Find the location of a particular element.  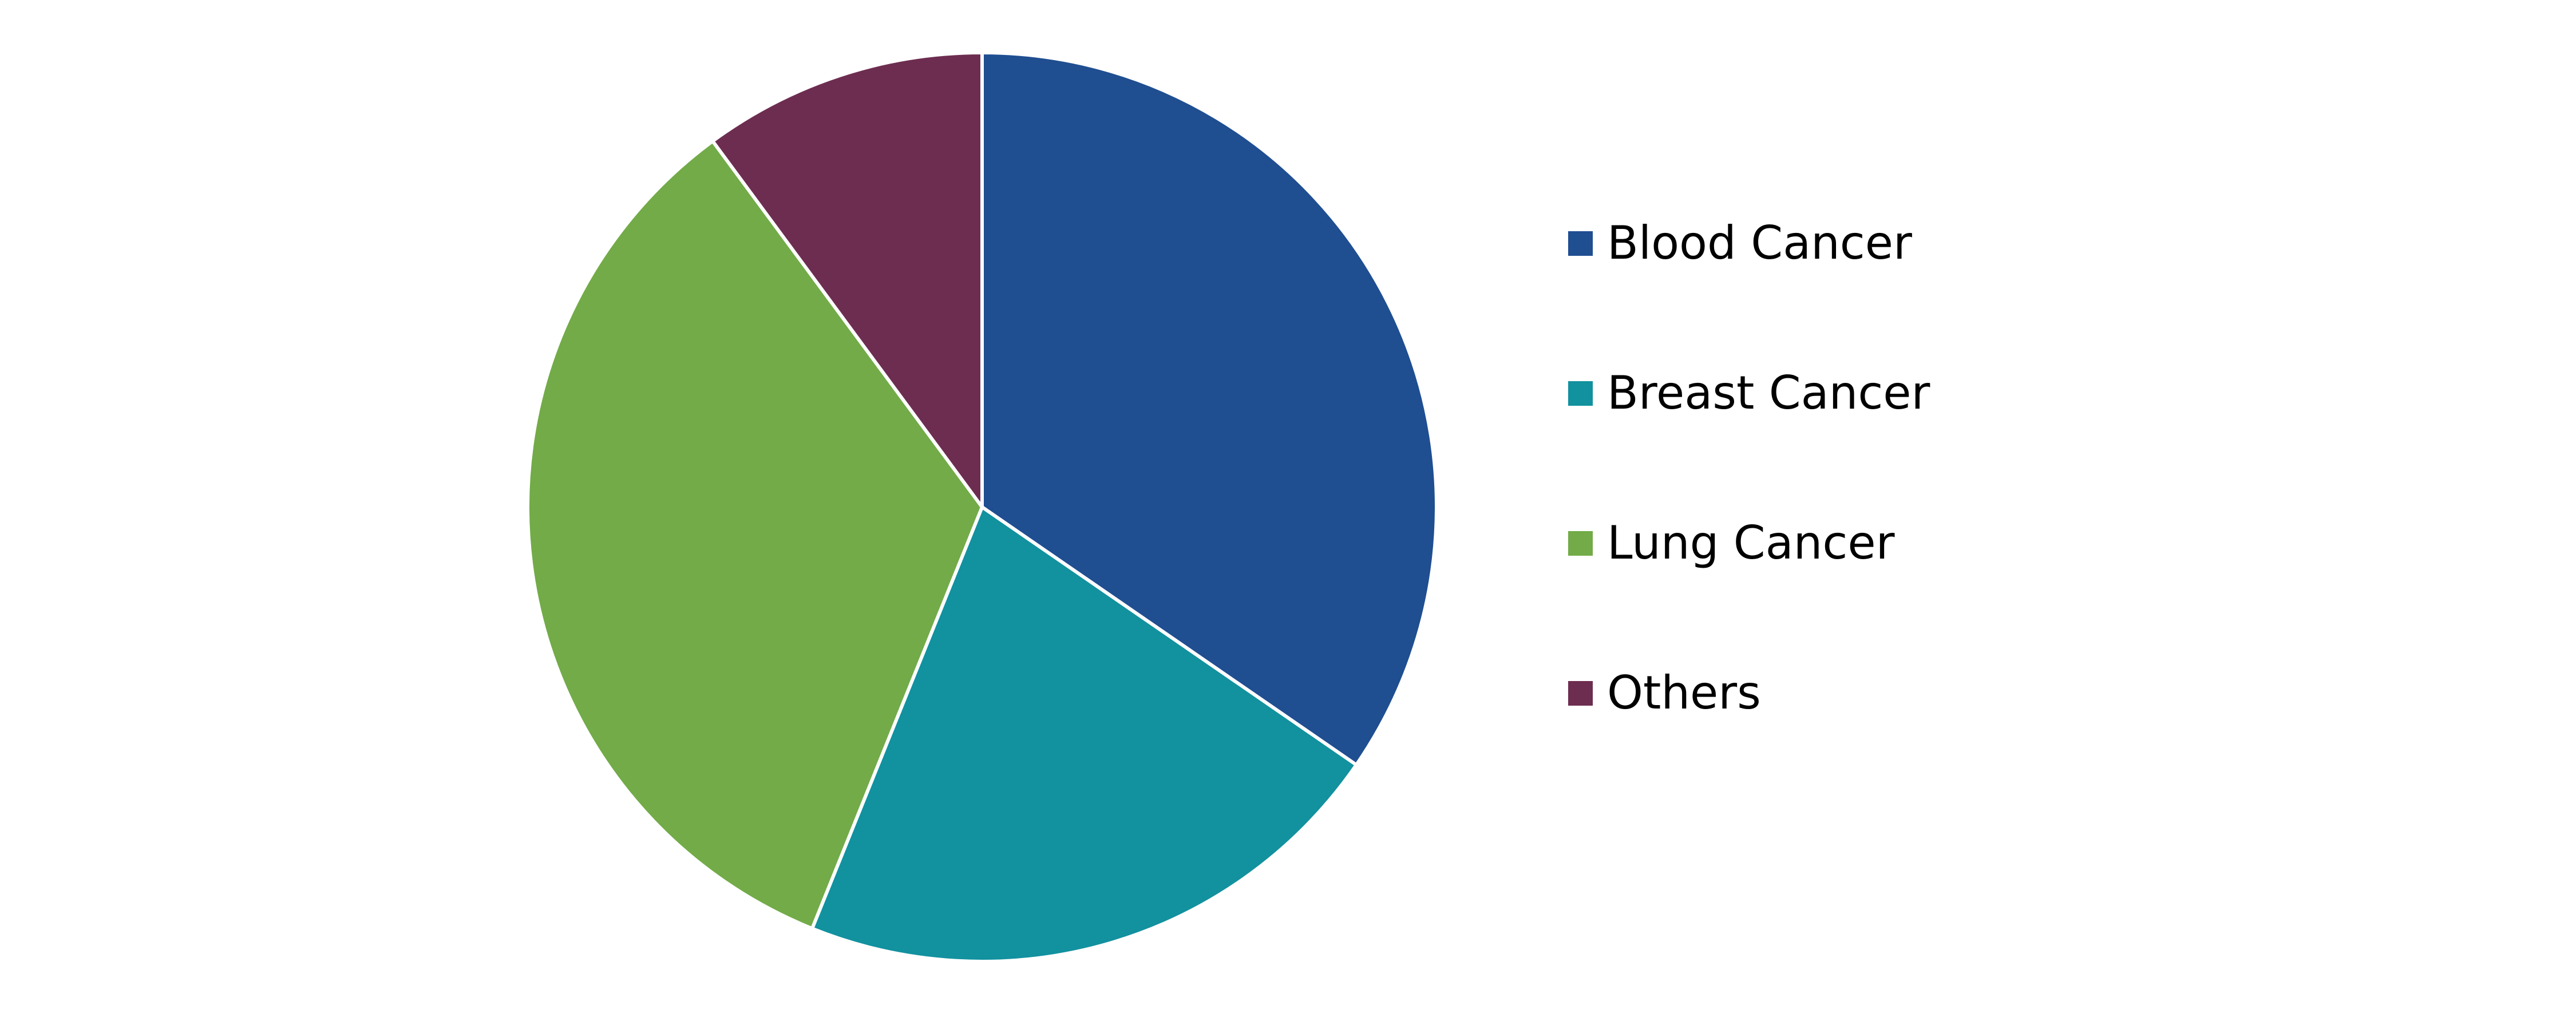

legend-item-blood-cancer: Blood Cancer is located at coordinates (1749, 243).